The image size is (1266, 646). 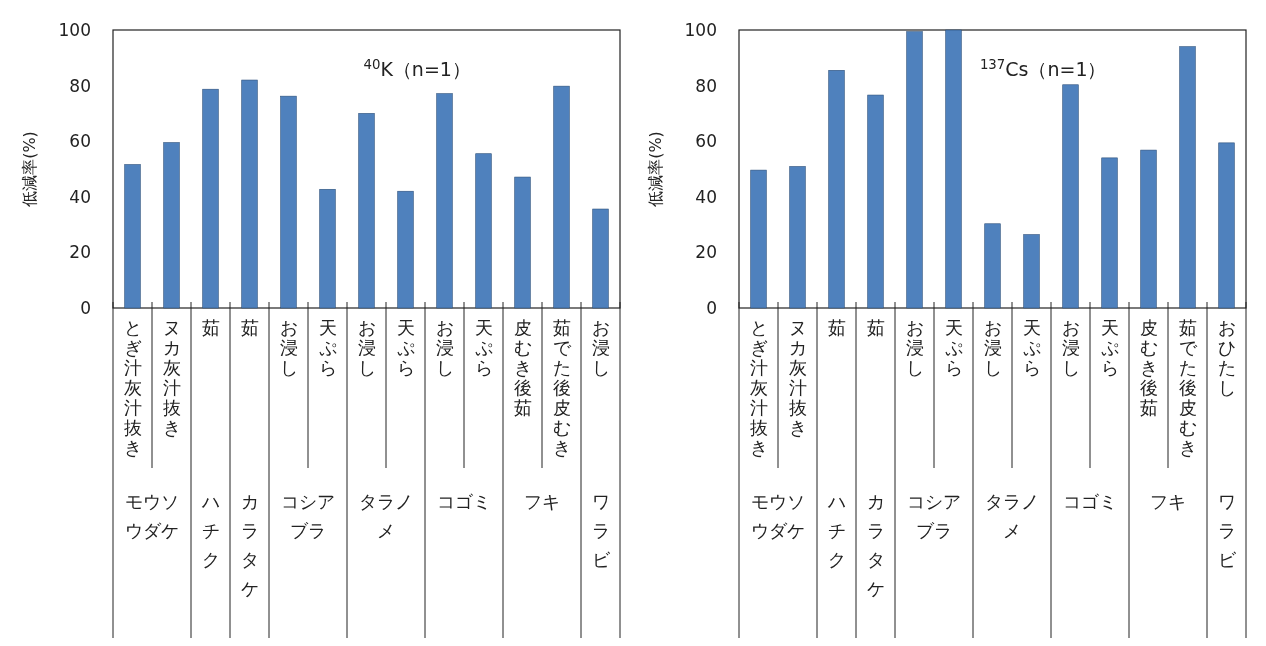 I want to click on x-tick-label: おひたし, so click(x=1226, y=357).